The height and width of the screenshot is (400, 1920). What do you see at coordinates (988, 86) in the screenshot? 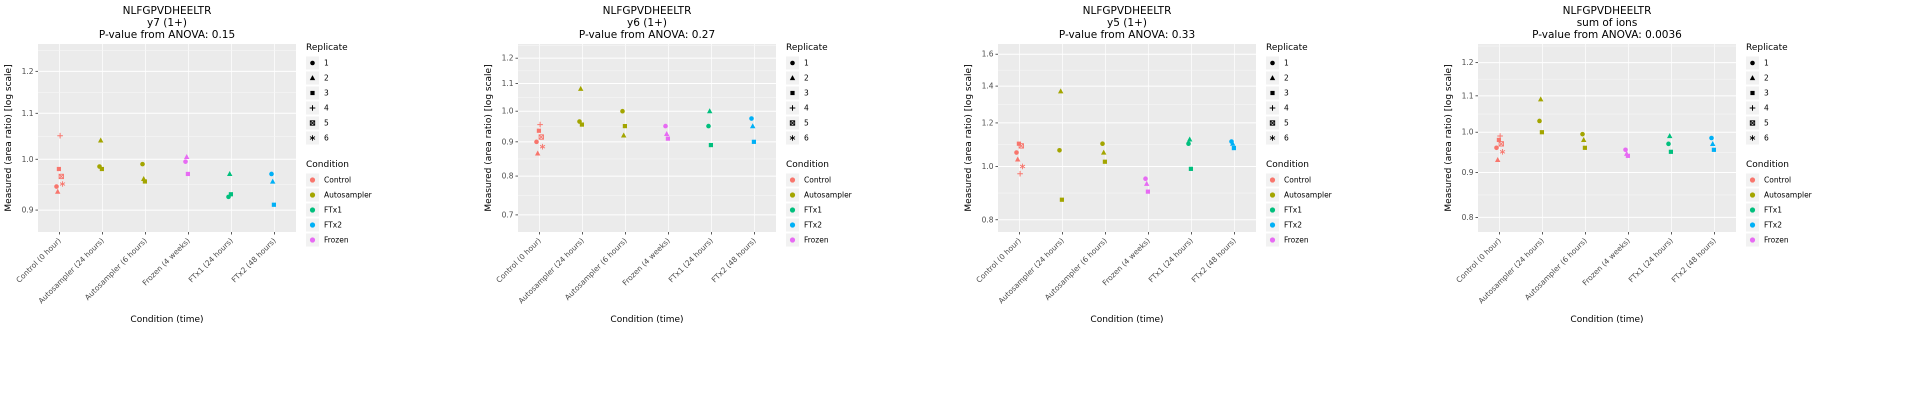
I see `y-tick-label: 1.4` at bounding box center [988, 86].